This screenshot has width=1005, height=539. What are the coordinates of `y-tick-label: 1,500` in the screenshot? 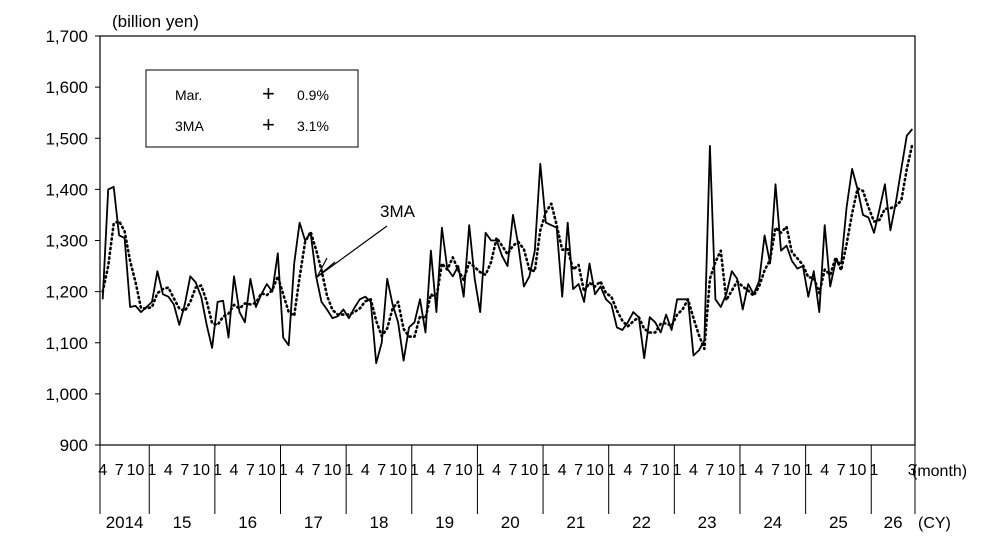 It's located at (66, 138).